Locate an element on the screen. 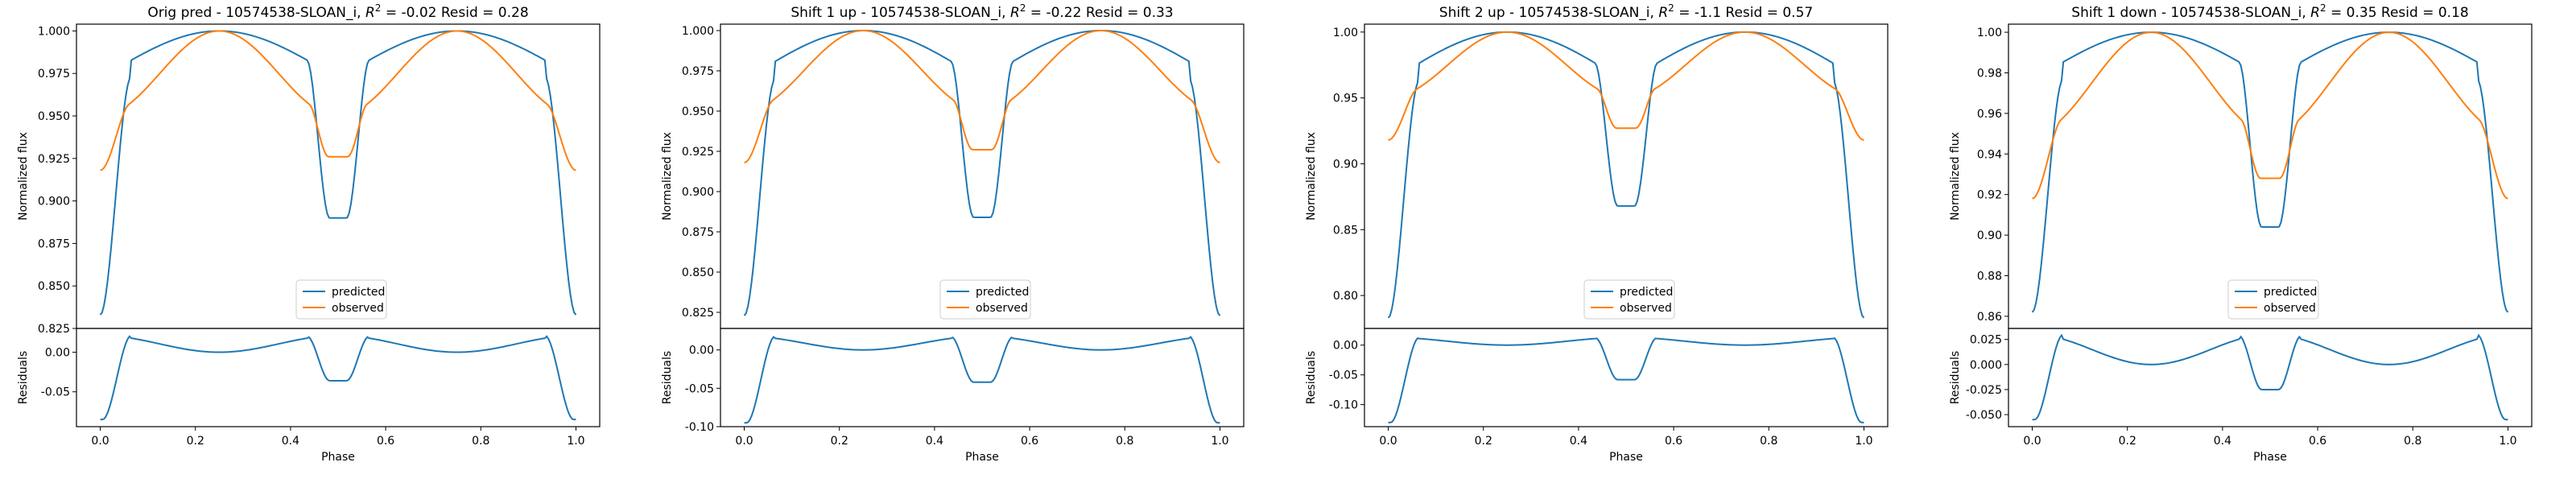 This screenshot has height=483, width=2576. flux-y-tick-label: 0.96 is located at coordinates (1989, 114).